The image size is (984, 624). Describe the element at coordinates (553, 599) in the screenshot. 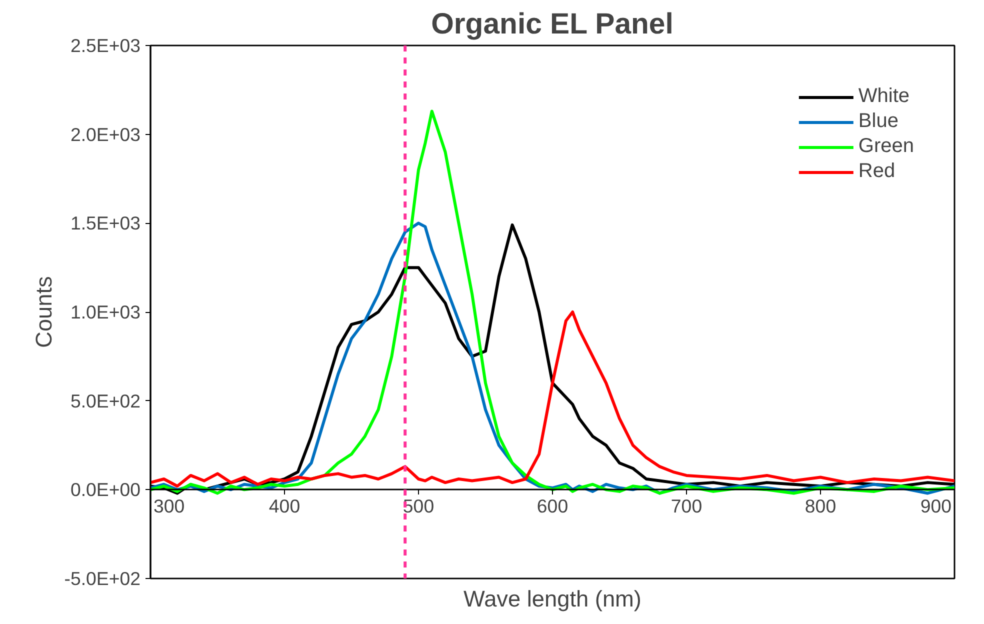

I see `x-axis-title: Wave length (nm)` at that location.